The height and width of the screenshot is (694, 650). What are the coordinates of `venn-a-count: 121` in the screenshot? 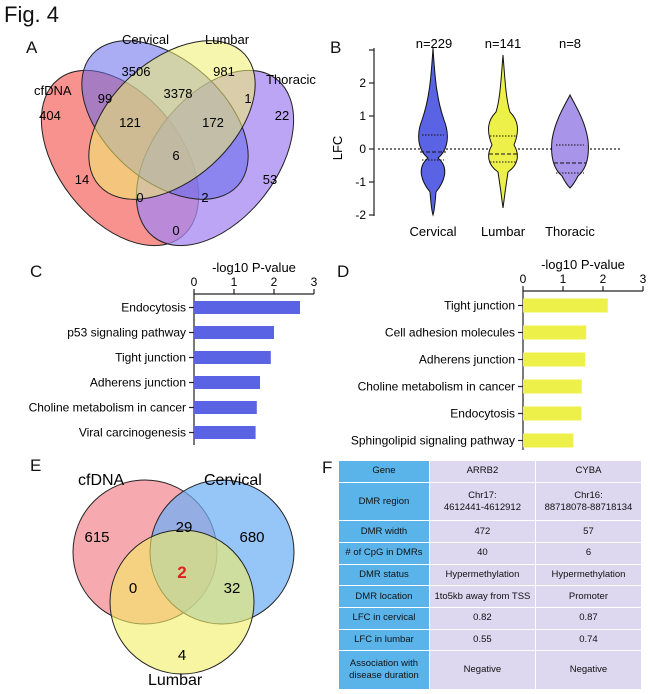 It's located at (130, 122).